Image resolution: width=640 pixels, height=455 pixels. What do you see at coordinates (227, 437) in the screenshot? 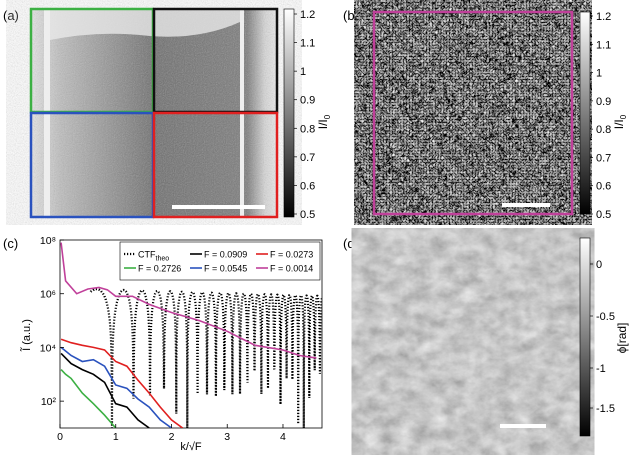
I see `x-tick-label: 3` at bounding box center [227, 437].